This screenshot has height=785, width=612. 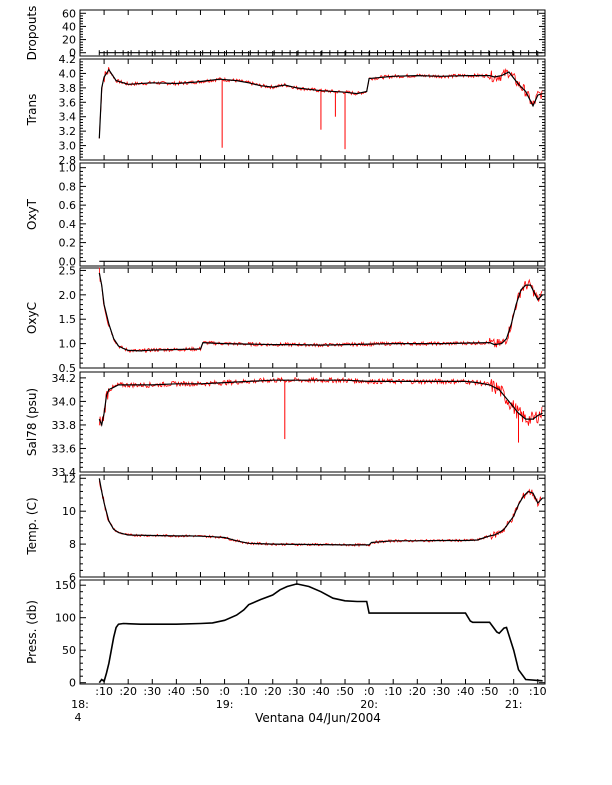 What do you see at coordinates (68, 146) in the screenshot?
I see `y-tick-label: 3.0` at bounding box center [68, 146].